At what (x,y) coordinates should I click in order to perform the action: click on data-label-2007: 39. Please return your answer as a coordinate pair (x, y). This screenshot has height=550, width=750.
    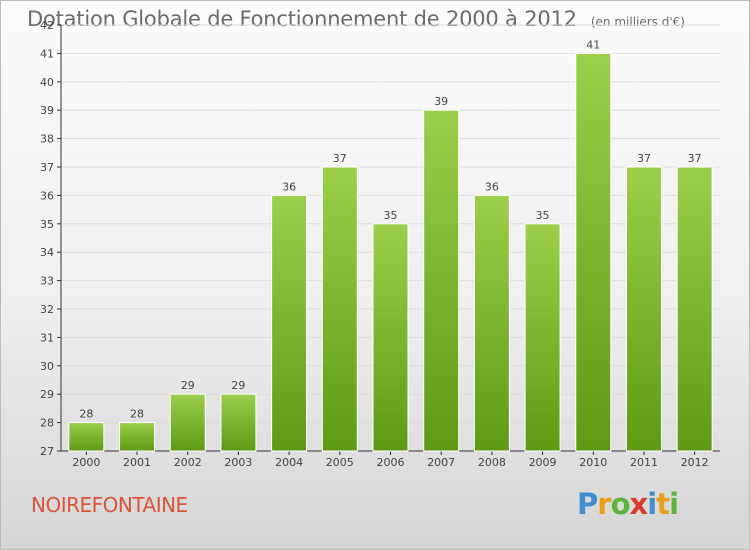
    Looking at the image, I should click on (441, 101).